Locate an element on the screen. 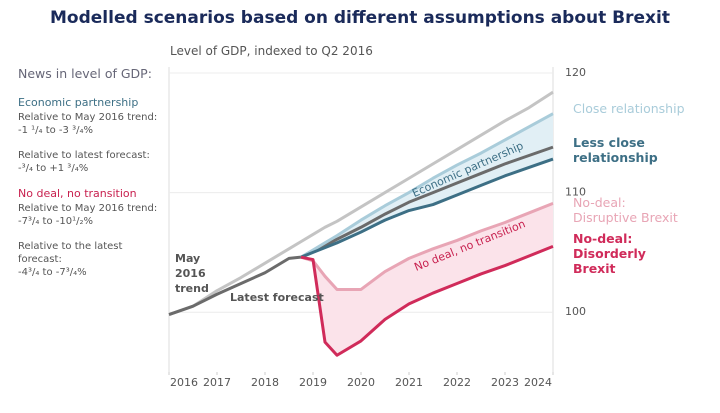  item-label: Relative to the latest forecast: is located at coordinates (70, 253).